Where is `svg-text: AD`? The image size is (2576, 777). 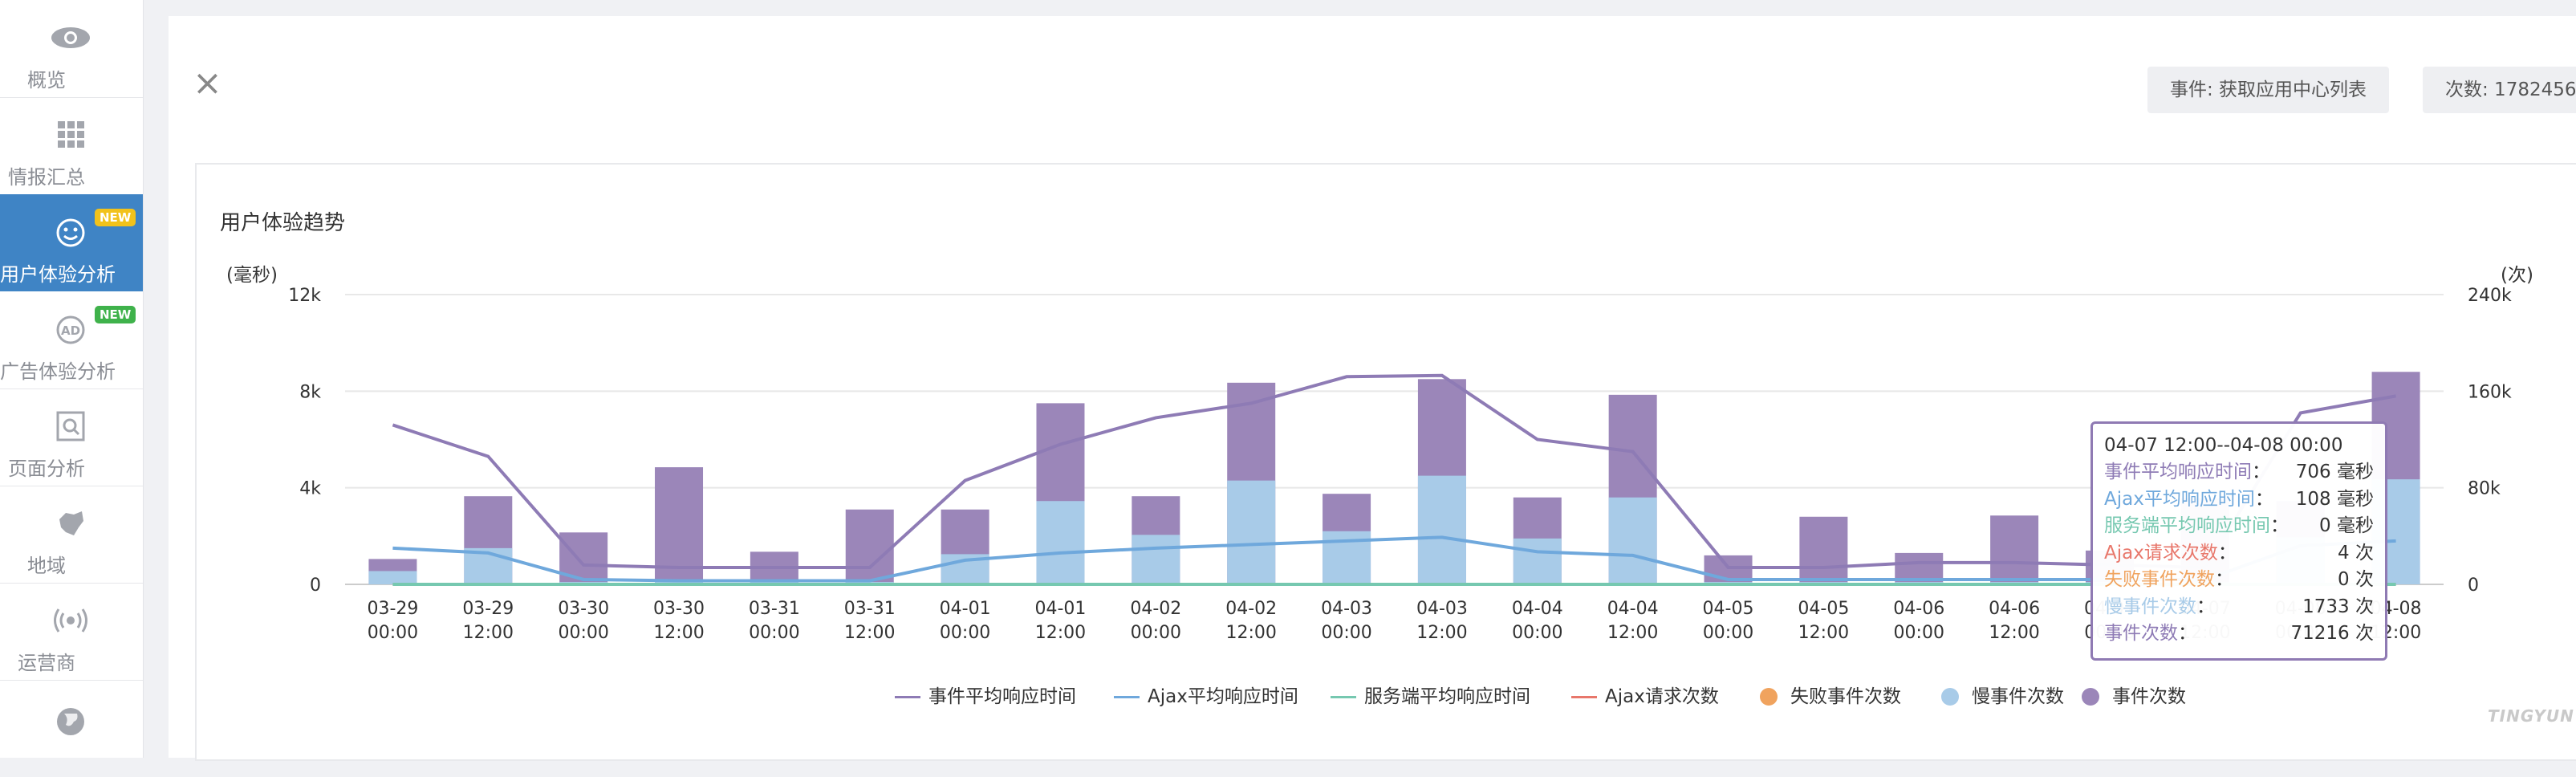 svg-text: AD is located at coordinates (70, 330).